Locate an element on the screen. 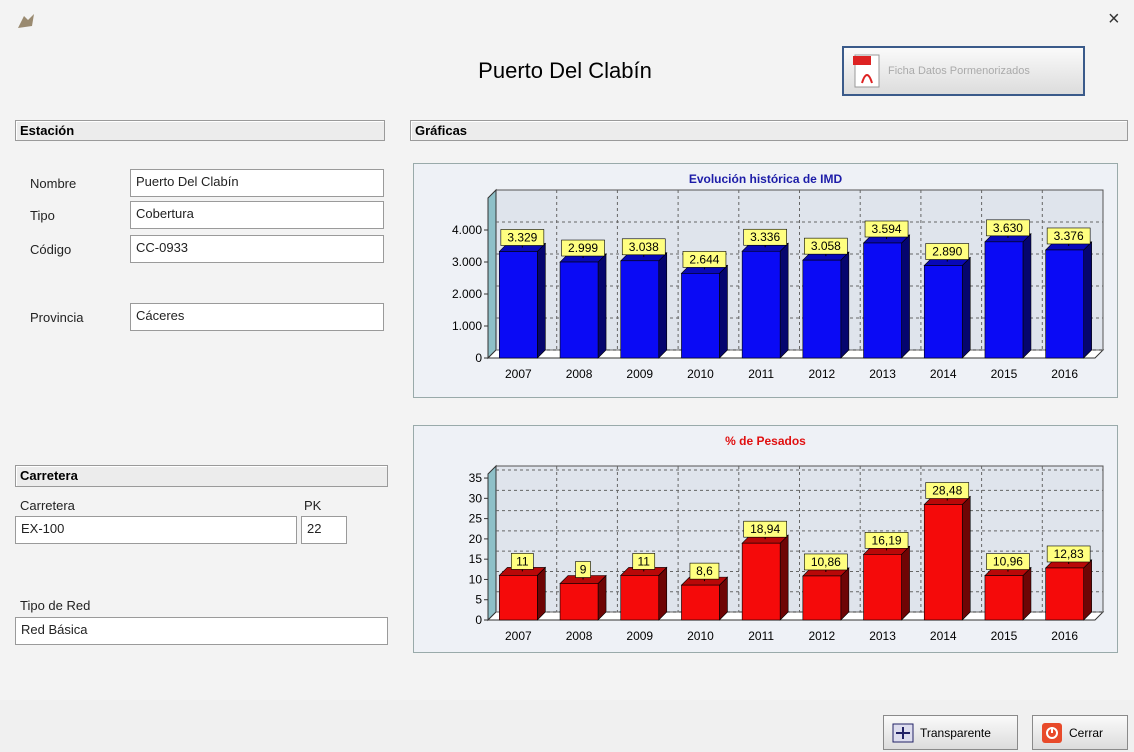 The height and width of the screenshot is (752, 1134). y-tick-label: 2.000 is located at coordinates (467, 294).